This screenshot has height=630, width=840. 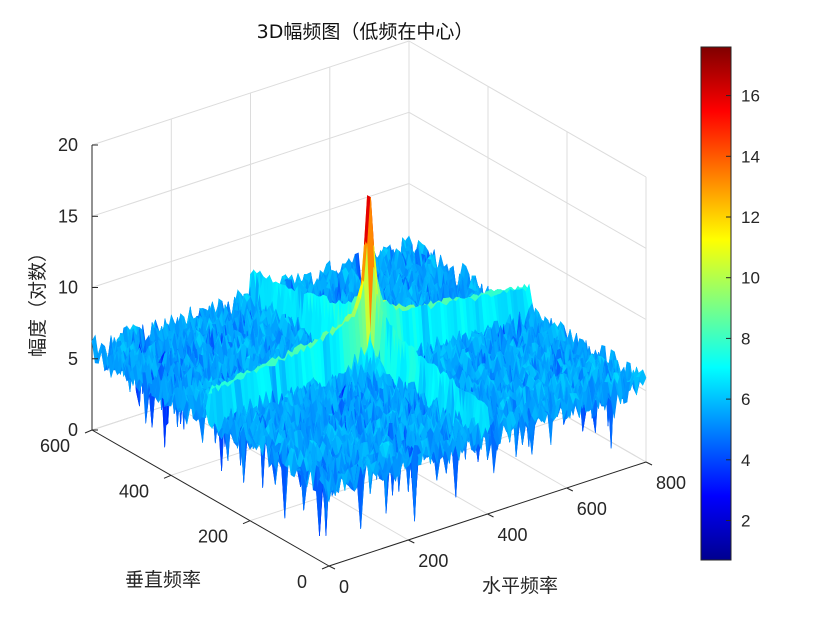 I want to click on y-axis-line, so click(x=210, y=498).